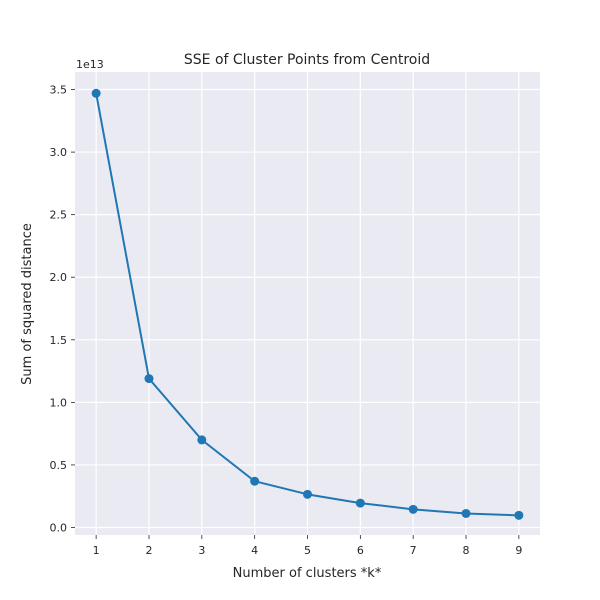  I want to click on y-tick-label: 2.0, so click(59, 277).